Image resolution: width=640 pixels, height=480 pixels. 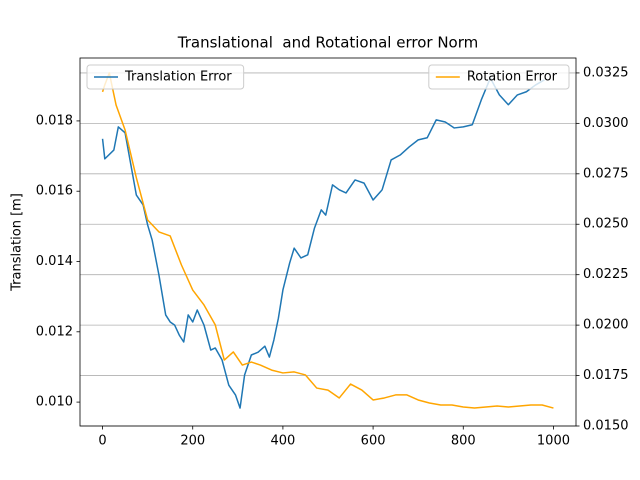 What do you see at coordinates (606, 325) in the screenshot?
I see `y2-tick-label: 0.0200` at bounding box center [606, 325].